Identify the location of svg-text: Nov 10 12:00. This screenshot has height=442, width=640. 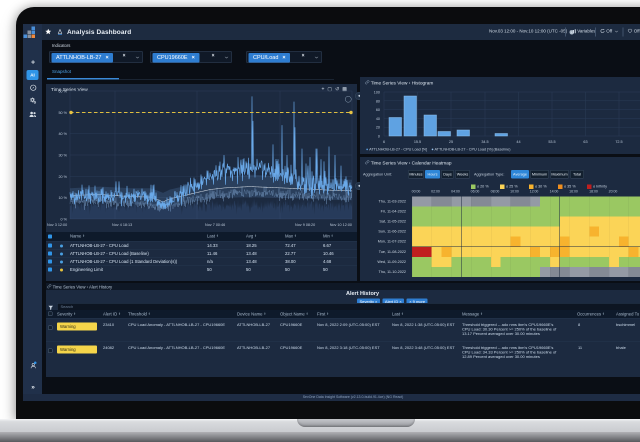
(341, 225).